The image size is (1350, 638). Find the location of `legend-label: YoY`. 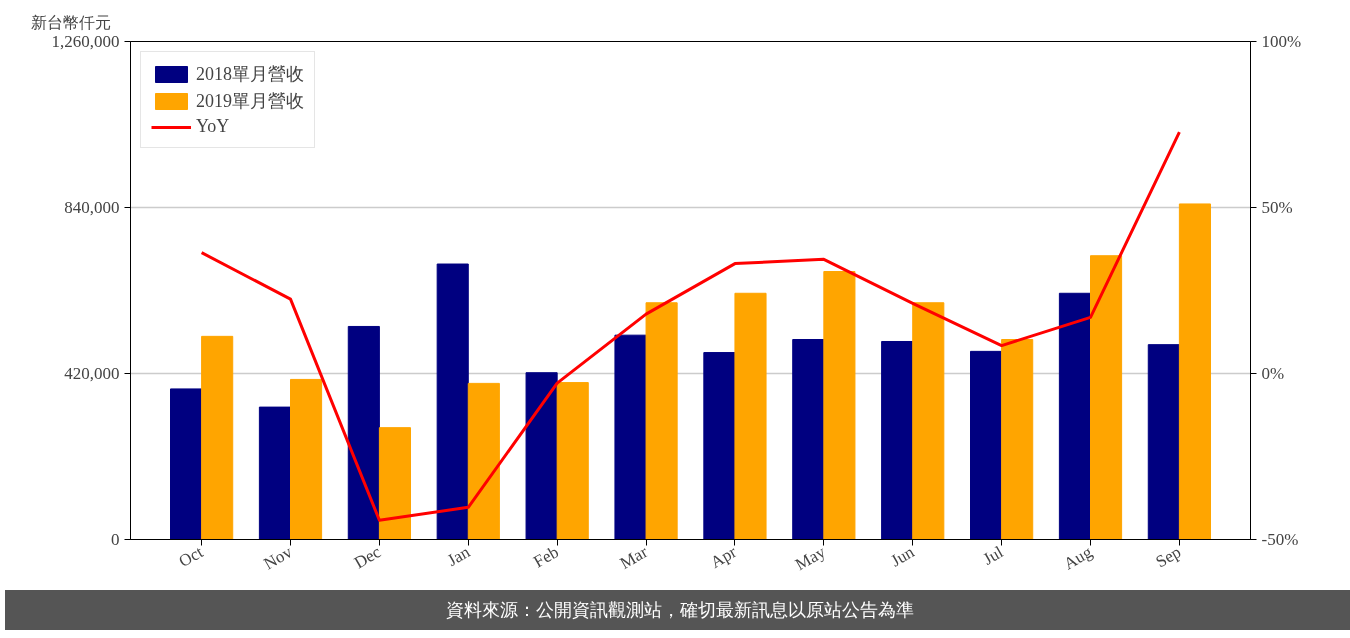

legend-label: YoY is located at coordinates (213, 126).